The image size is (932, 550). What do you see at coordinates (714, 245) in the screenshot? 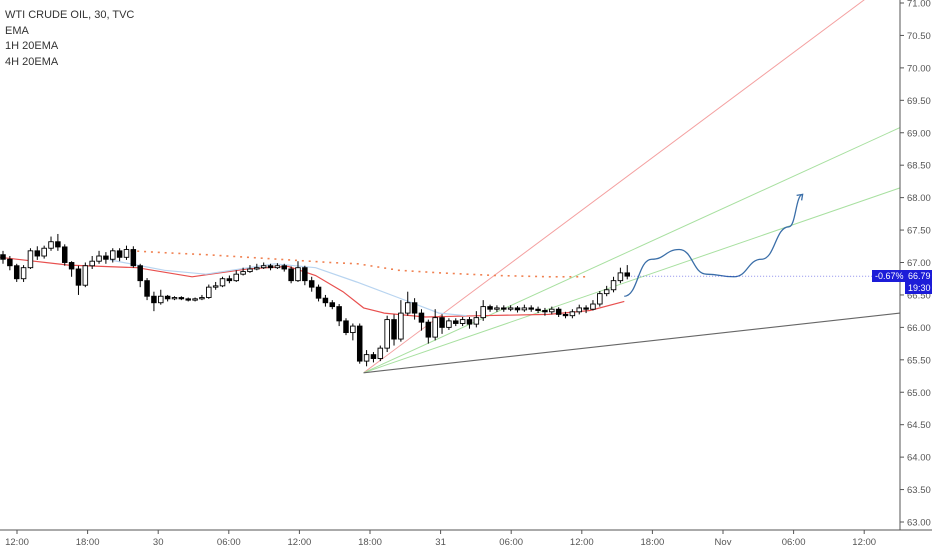
I see `projection-layer` at bounding box center [714, 245].